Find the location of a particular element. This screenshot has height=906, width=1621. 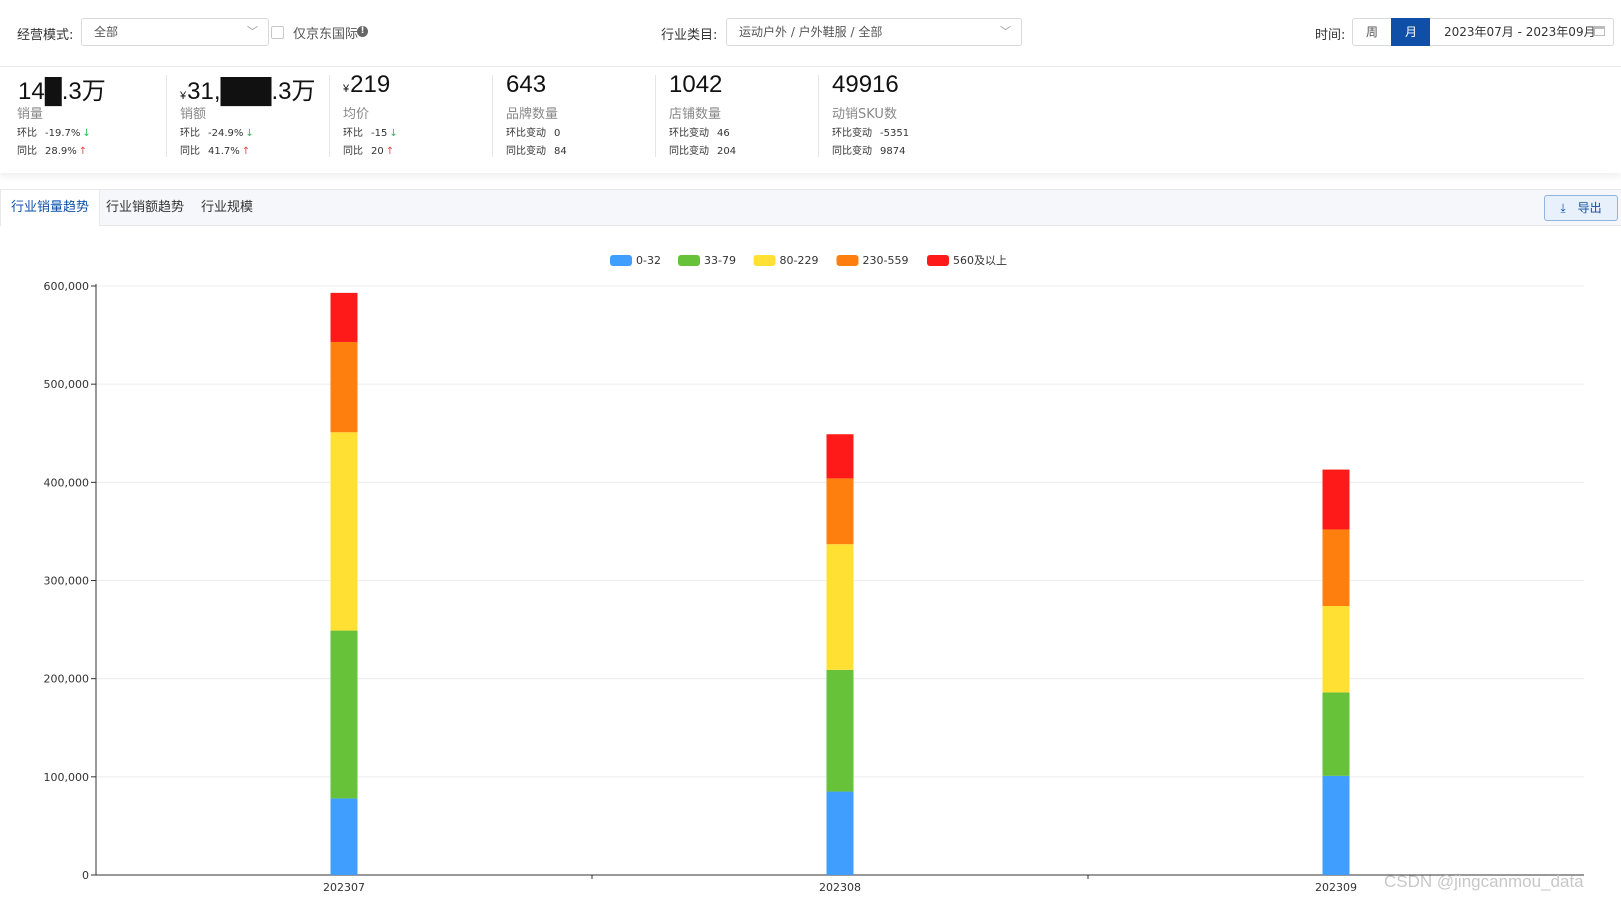

month-toggle: 月 is located at coordinates (1411, 32).